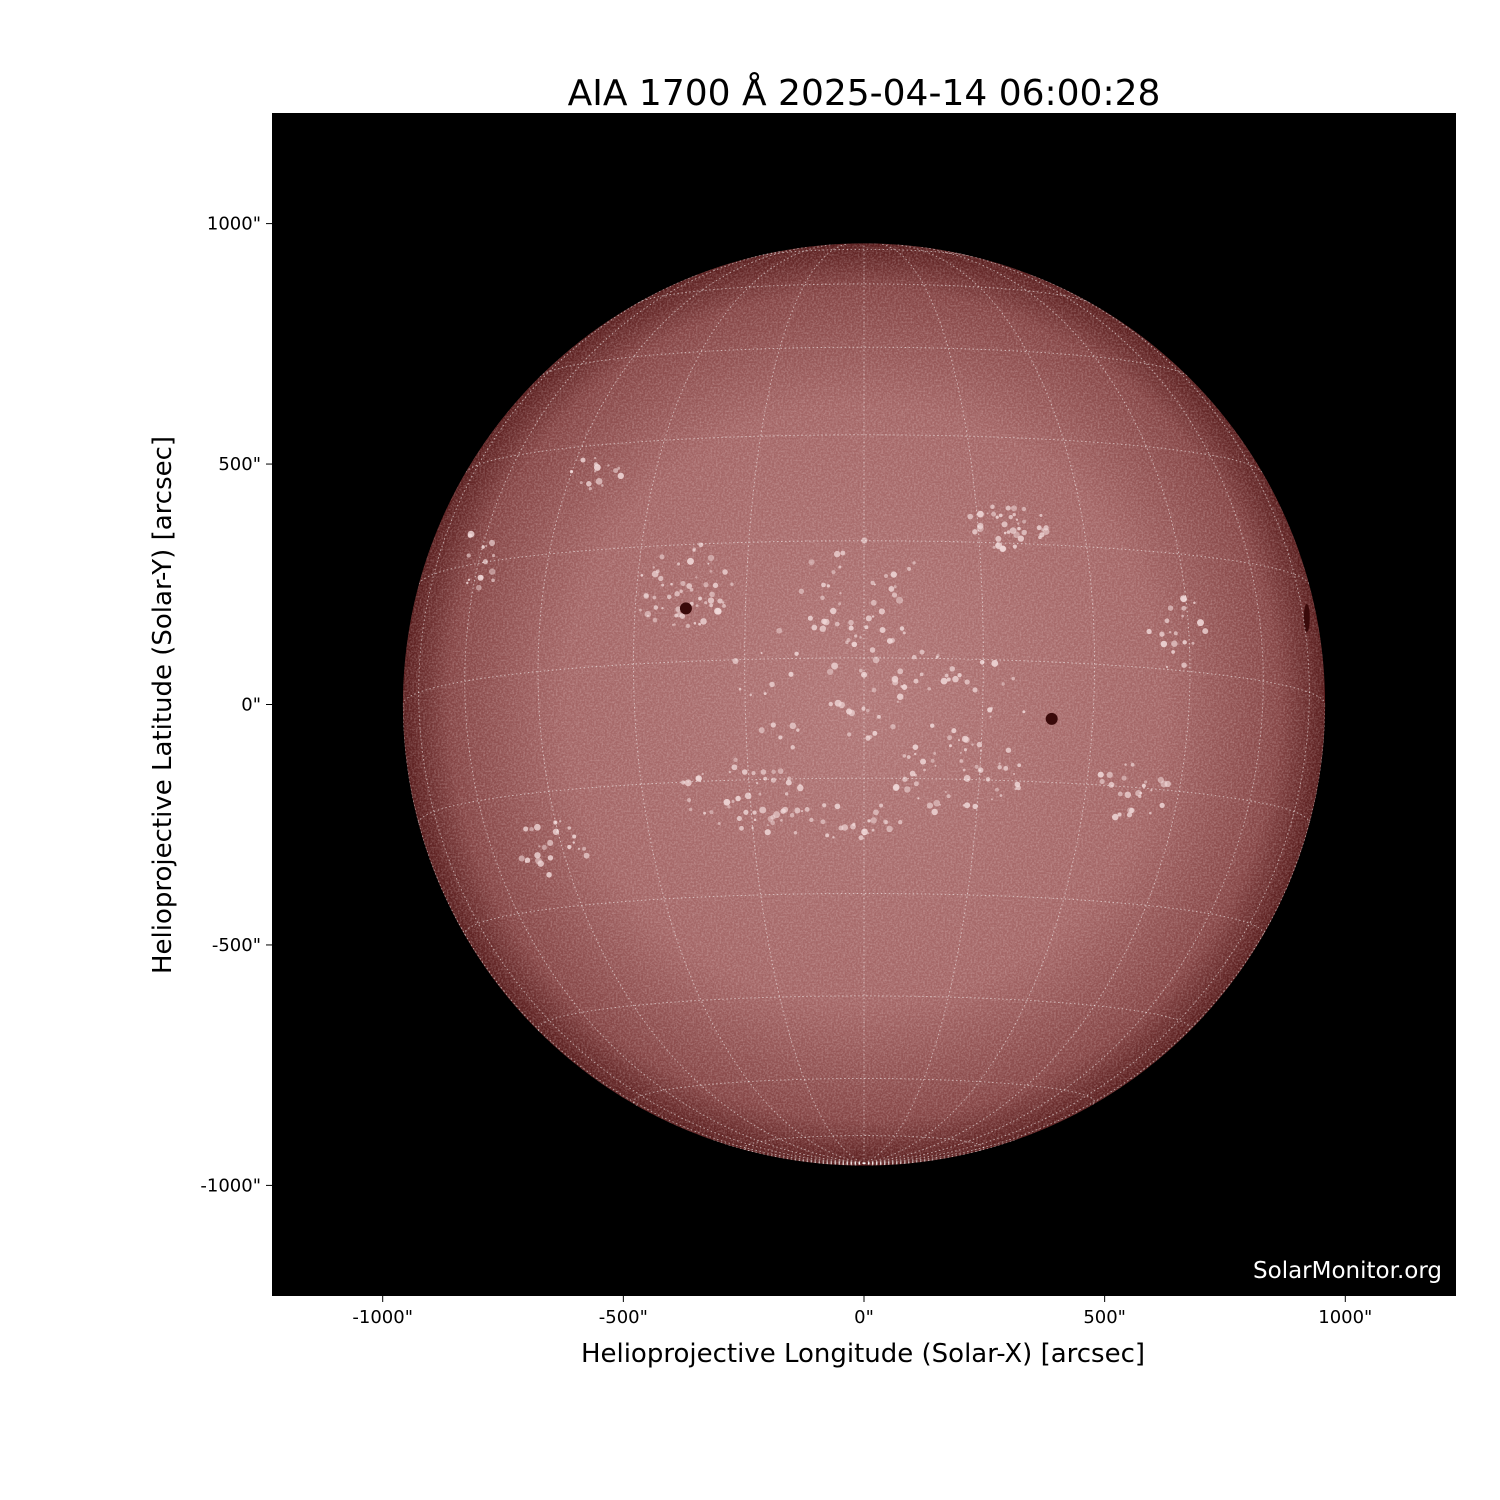 The width and height of the screenshot is (1500, 1500). What do you see at coordinates (1094, 934) in the screenshot?
I see `longitude-line` at bounding box center [1094, 934].